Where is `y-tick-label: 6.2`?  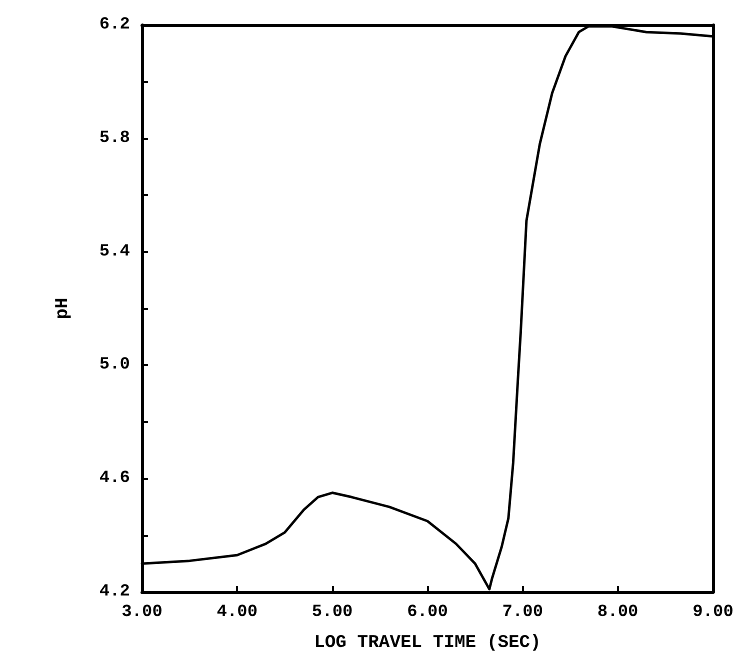
y-tick-label: 6.2 is located at coordinates (114, 25).